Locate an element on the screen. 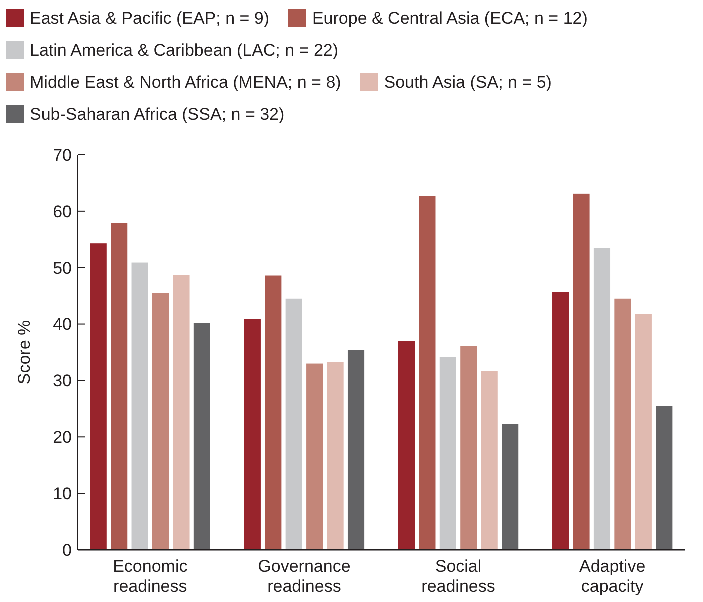  x-tick-label: Adaptive capacity is located at coordinates (613, 576).